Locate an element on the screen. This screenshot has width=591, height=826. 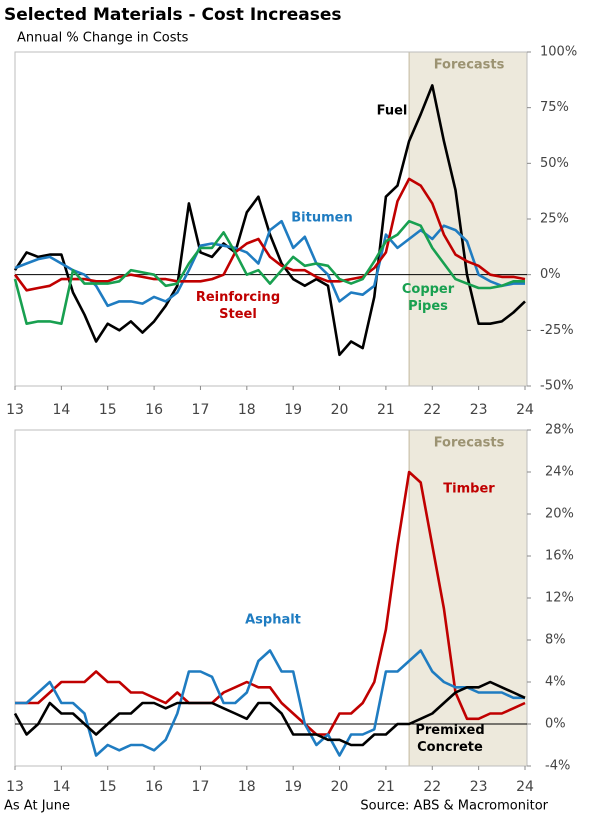
series-label: Premixed Concrete is located at coordinates (449, 739).